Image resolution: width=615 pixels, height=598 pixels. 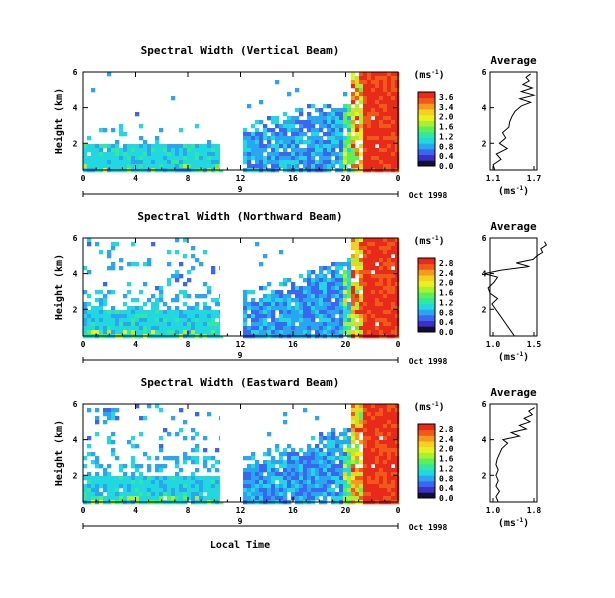 I want to click on average-profile-line, so click(x=514, y=122).